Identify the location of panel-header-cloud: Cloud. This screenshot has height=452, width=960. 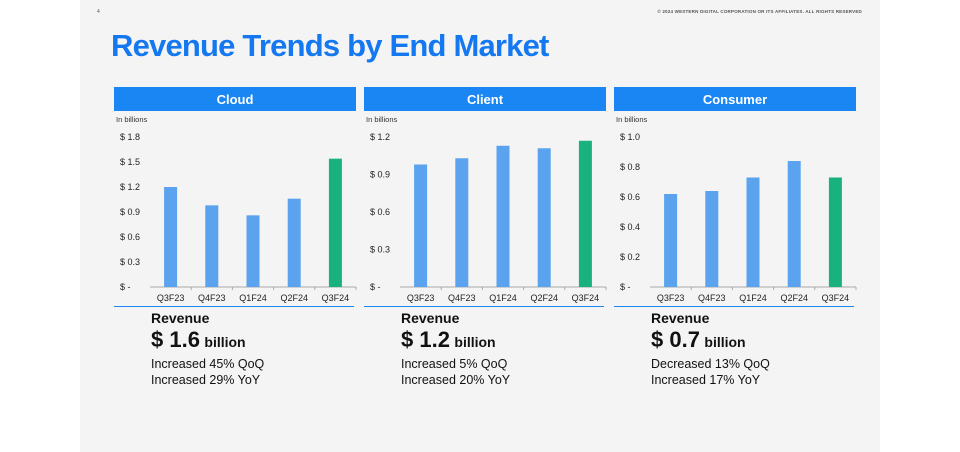
(235, 99).